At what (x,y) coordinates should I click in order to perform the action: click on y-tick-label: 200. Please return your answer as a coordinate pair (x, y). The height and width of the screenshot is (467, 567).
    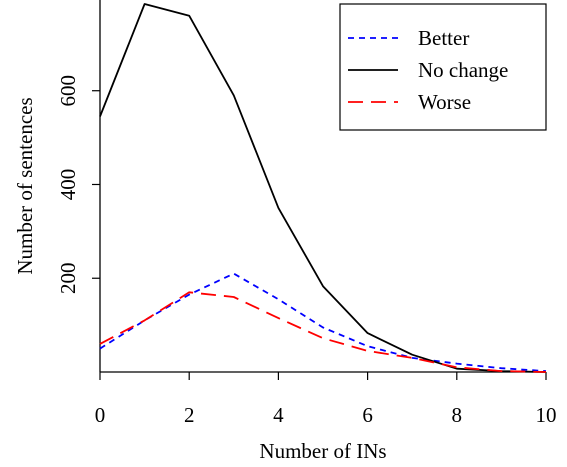
    Looking at the image, I should click on (68, 278).